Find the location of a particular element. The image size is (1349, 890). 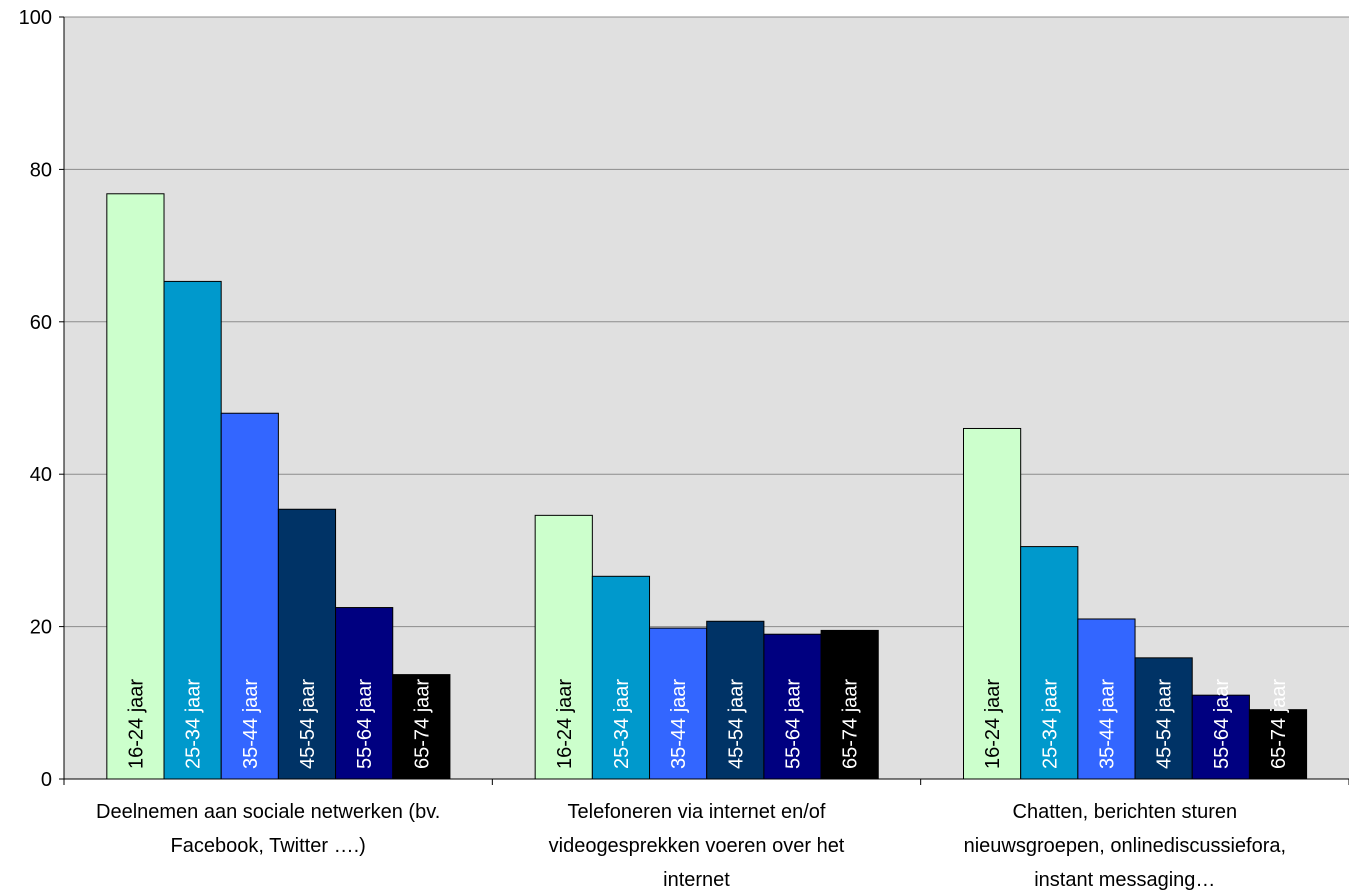

y-tick-label: 60 is located at coordinates (41, 323).